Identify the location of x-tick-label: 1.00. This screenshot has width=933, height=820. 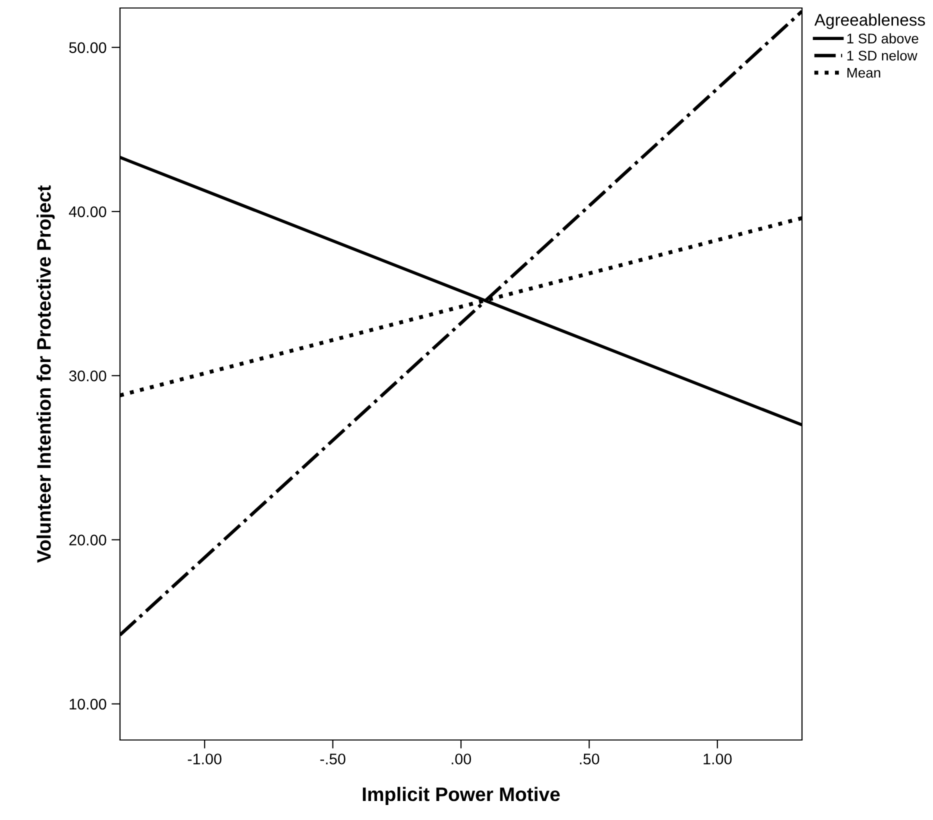
(718, 759).